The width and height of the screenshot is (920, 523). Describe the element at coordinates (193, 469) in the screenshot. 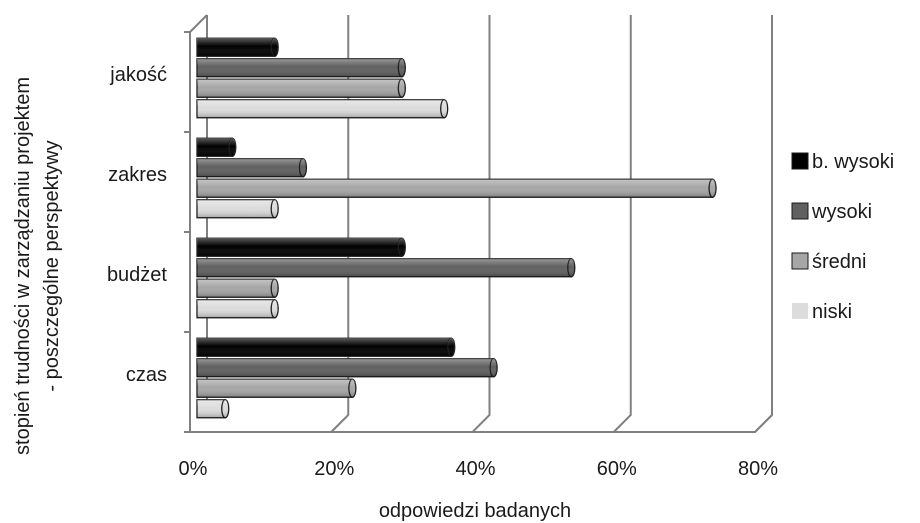

I see `x-tick-label: 0%` at that location.